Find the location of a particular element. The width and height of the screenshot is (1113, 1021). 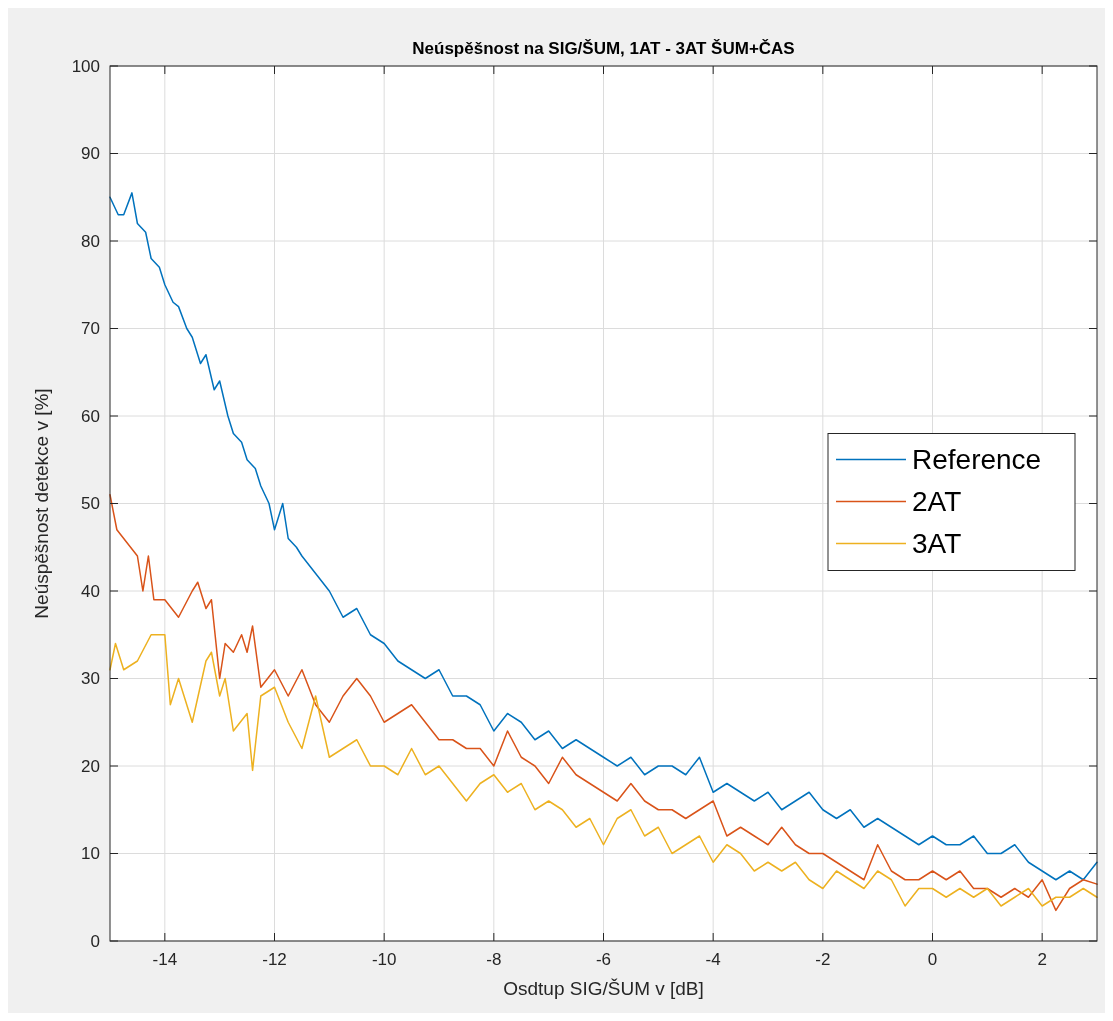

legend-label: 3AT is located at coordinates (937, 544).